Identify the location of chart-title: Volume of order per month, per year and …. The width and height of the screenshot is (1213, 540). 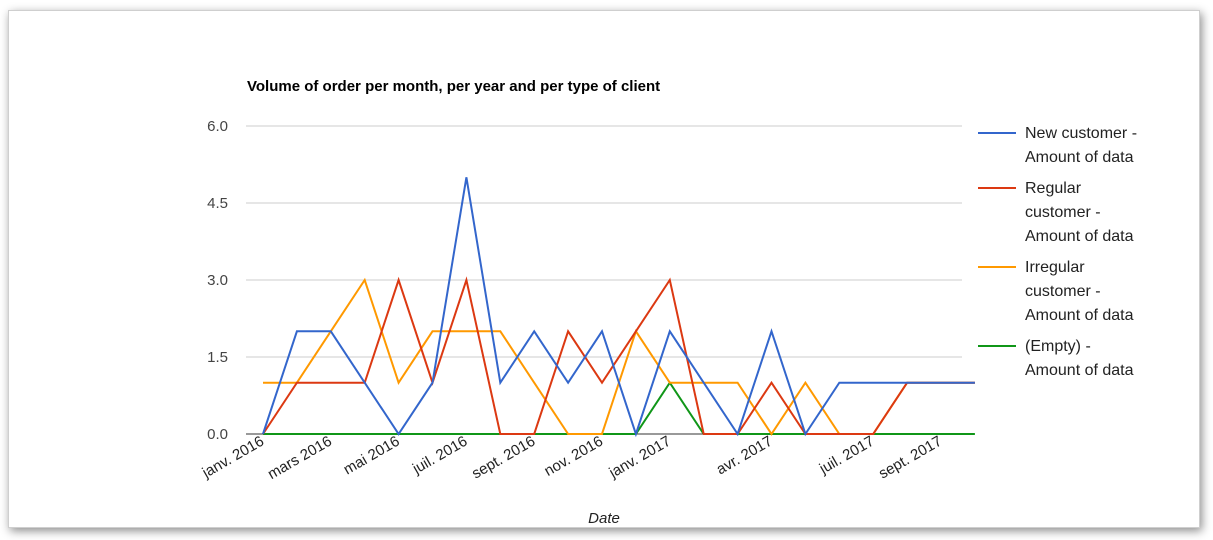
(453, 86).